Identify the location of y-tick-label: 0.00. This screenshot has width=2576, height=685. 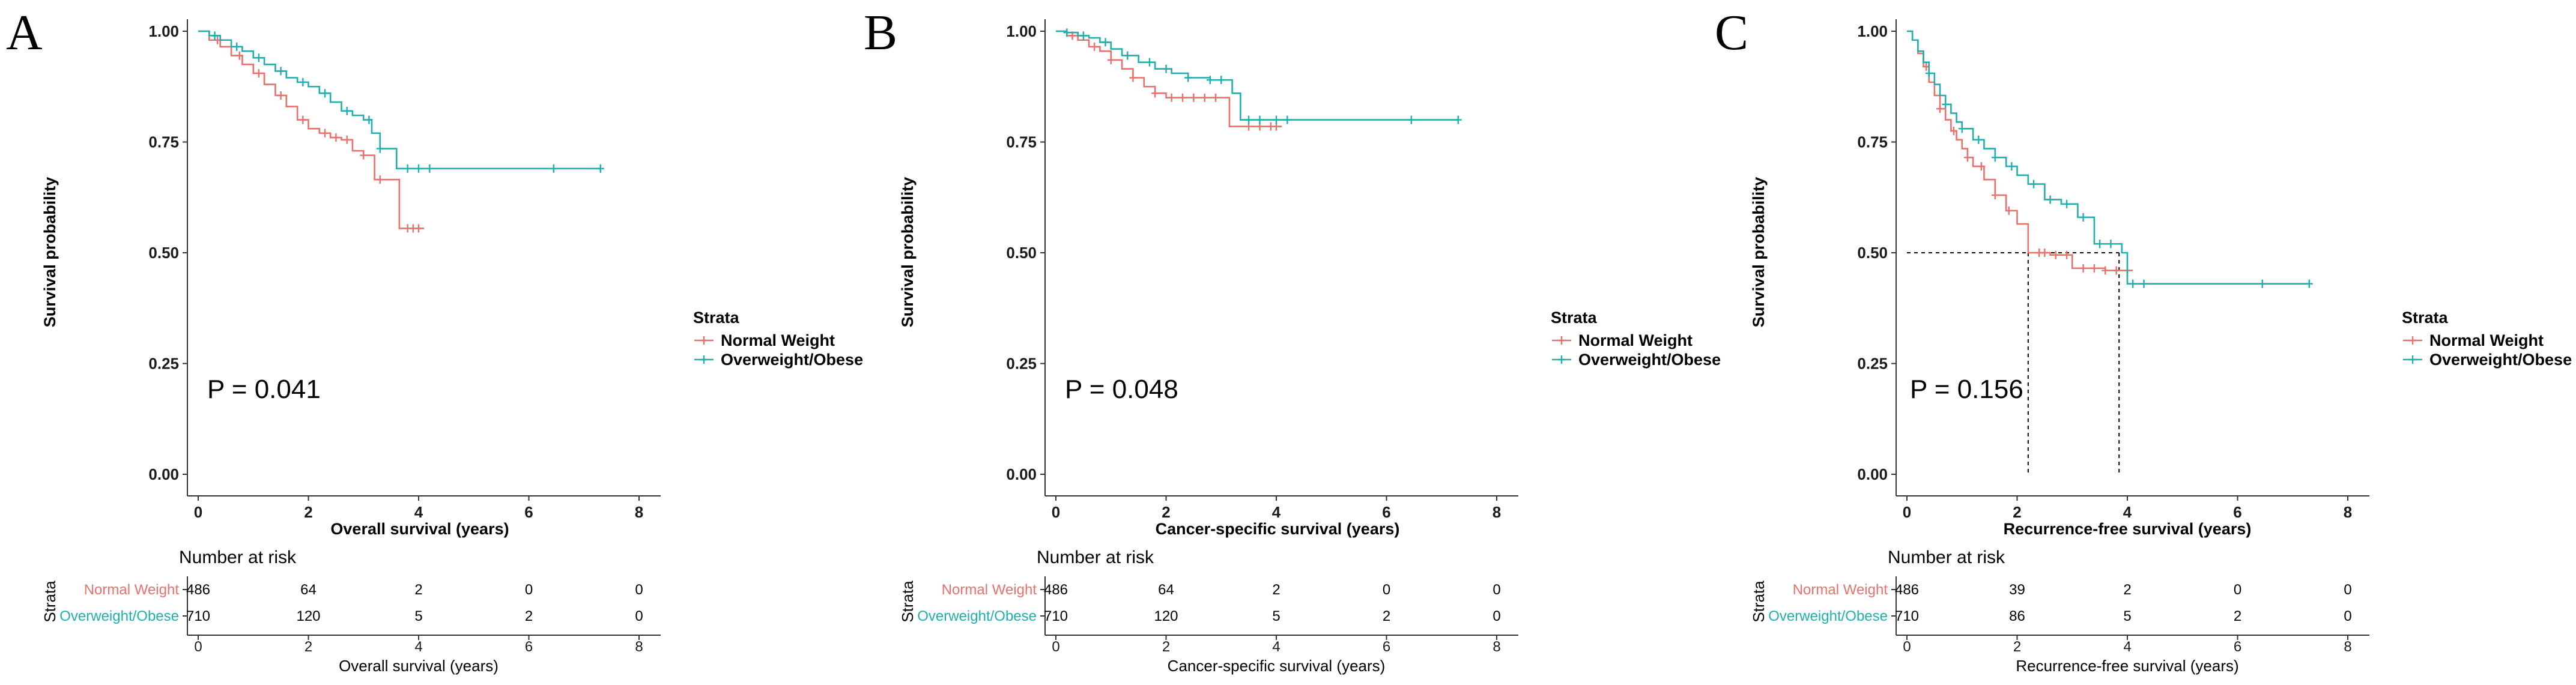
(1872, 474).